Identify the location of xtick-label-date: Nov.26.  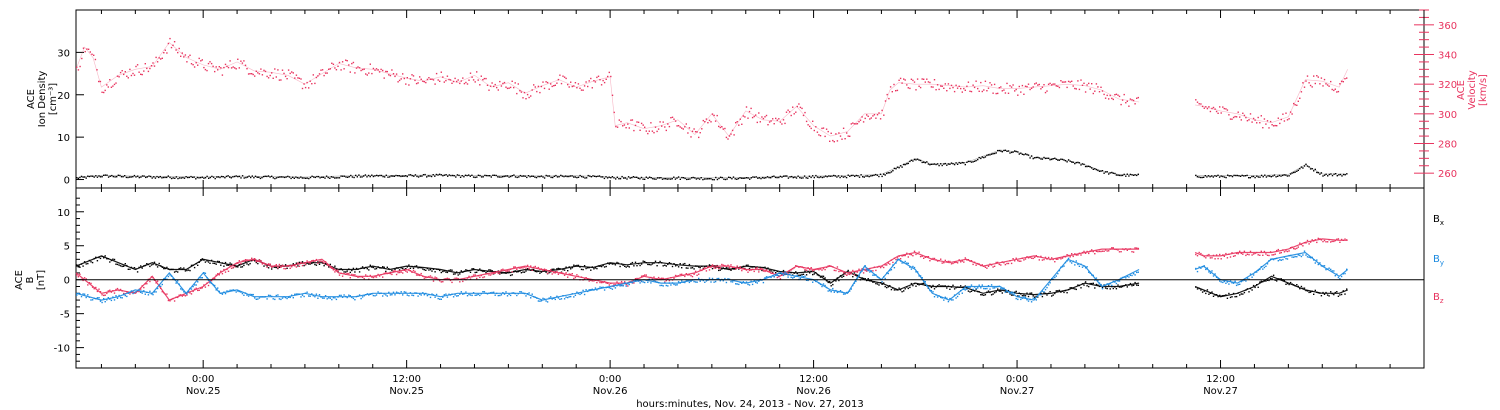
(610, 391).